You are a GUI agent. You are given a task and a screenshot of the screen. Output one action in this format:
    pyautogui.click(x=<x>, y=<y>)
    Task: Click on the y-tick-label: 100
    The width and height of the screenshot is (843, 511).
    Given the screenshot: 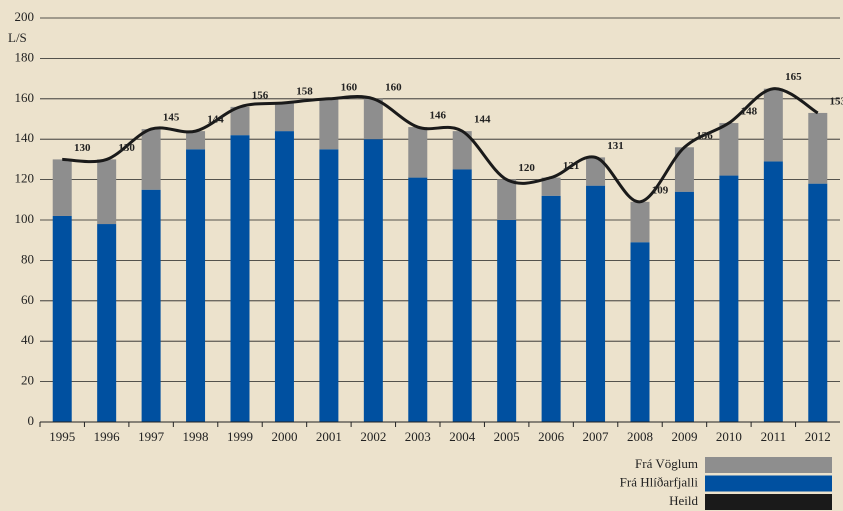 What is the action you would take?
    pyautogui.click(x=25, y=218)
    